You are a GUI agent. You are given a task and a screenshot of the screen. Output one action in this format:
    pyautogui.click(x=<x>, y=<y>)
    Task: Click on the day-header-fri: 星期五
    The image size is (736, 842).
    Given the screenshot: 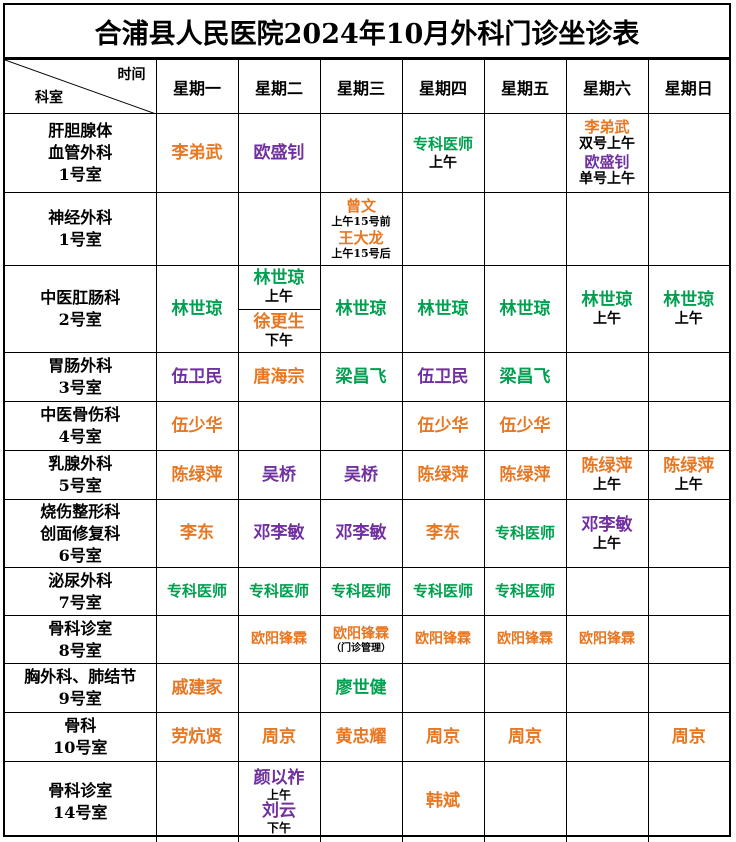 What is the action you would take?
    pyautogui.click(x=525, y=86)
    